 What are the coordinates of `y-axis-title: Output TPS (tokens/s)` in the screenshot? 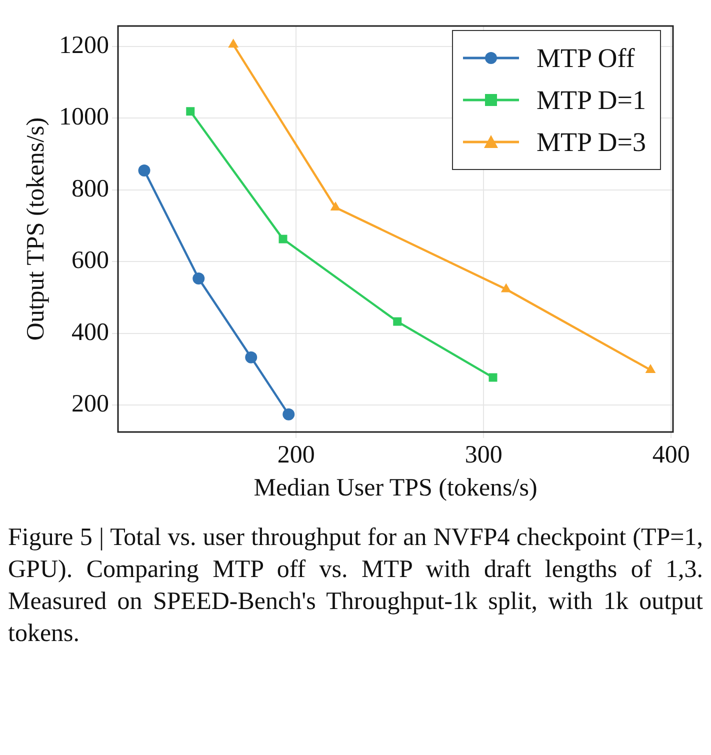 It's located at (36, 229).